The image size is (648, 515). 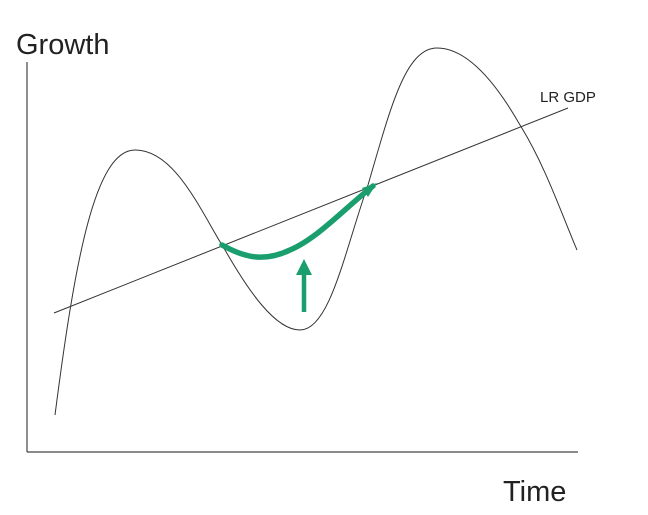 What do you see at coordinates (297, 221) in the screenshot?
I see `recovery-path-highlight` at bounding box center [297, 221].